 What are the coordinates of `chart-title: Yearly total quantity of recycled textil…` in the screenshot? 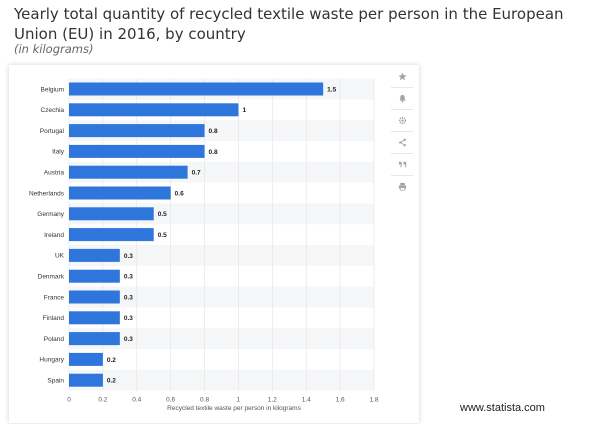 It's located at (289, 24).